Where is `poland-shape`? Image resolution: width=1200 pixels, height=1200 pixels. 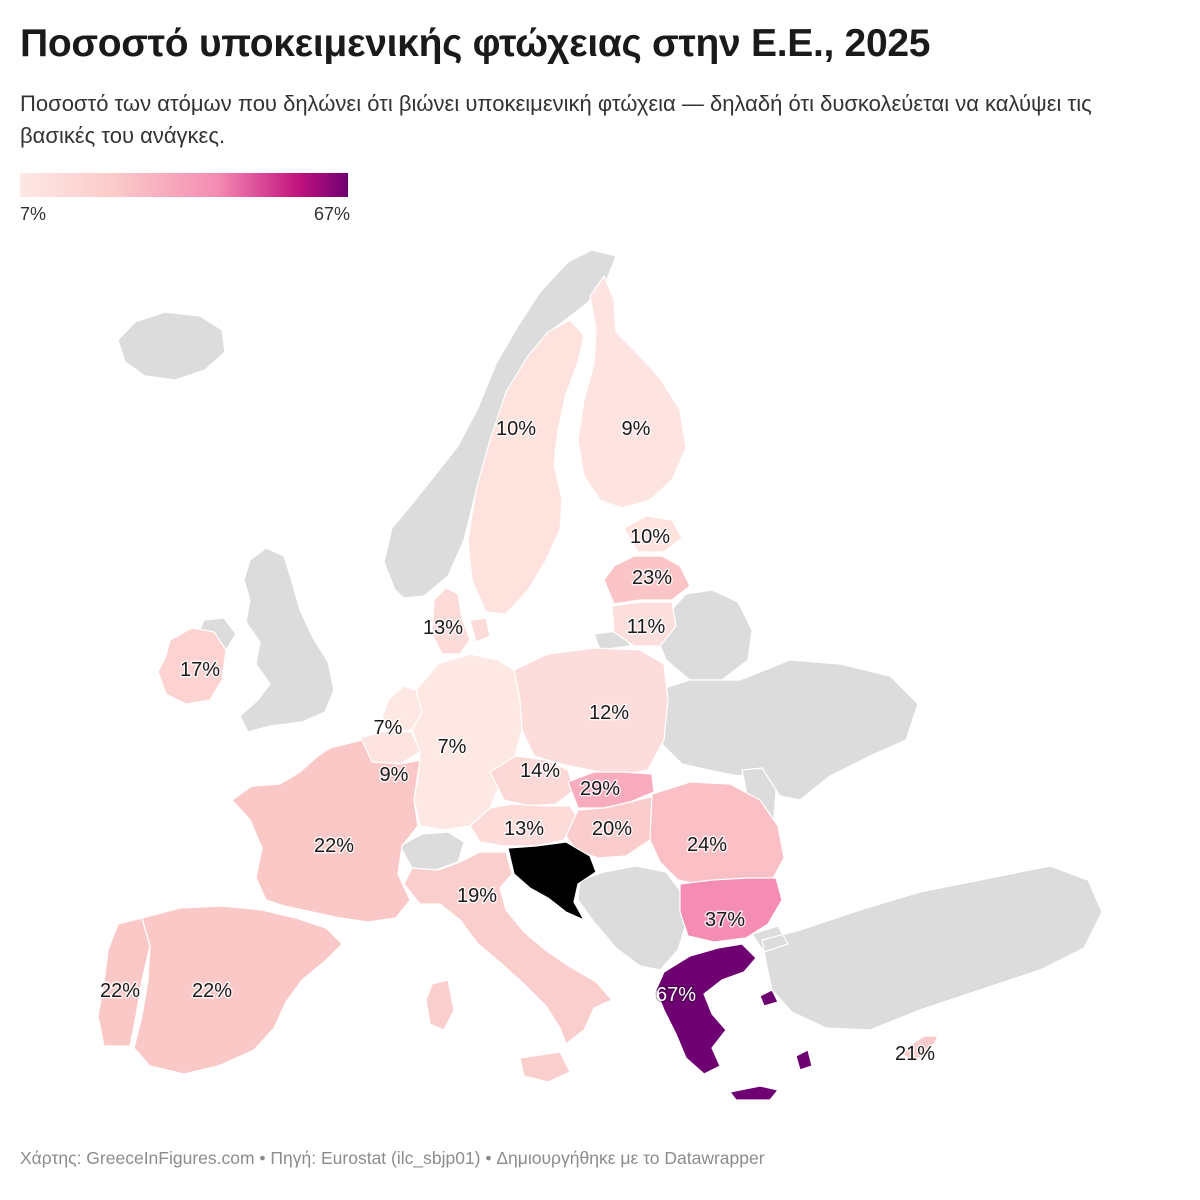 poland-shape is located at coordinates (591, 712).